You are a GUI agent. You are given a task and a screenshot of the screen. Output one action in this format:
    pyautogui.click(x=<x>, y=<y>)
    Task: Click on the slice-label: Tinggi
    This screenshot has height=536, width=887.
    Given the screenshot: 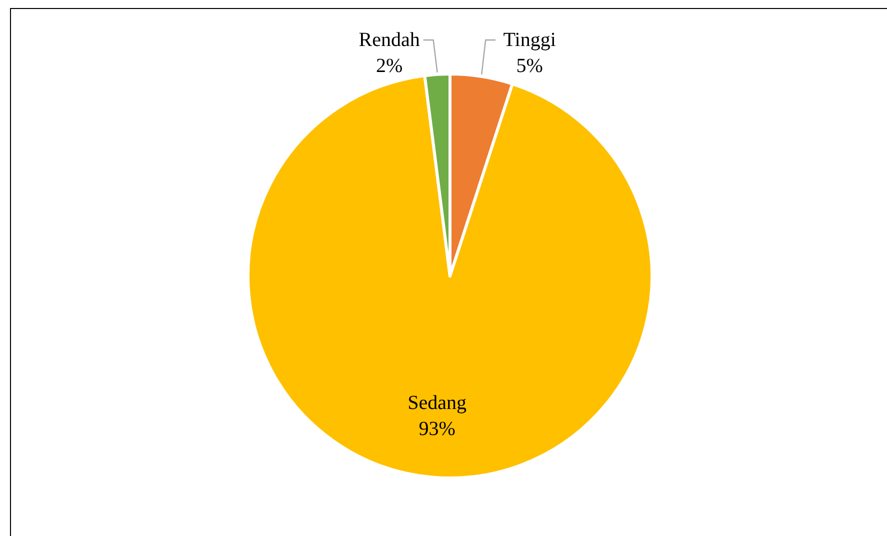 What is the action you would take?
    pyautogui.click(x=529, y=40)
    